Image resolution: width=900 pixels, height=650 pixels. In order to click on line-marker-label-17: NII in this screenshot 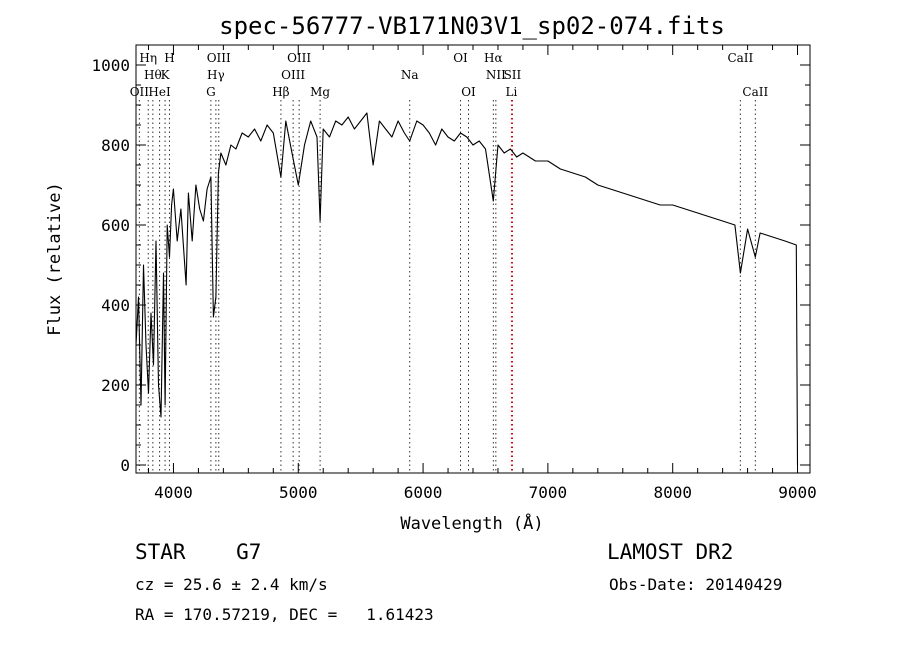, I will do `click(496, 75)`.